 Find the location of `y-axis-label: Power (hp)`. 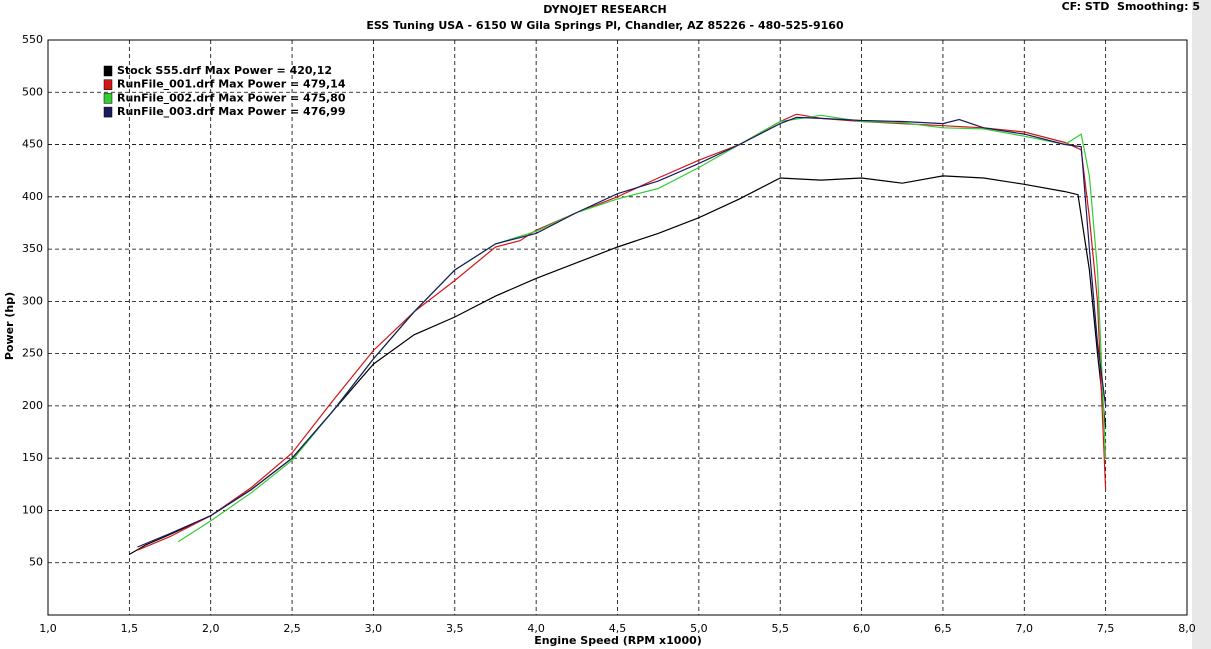

y-axis-label: Power (hp) is located at coordinates (9, 326).